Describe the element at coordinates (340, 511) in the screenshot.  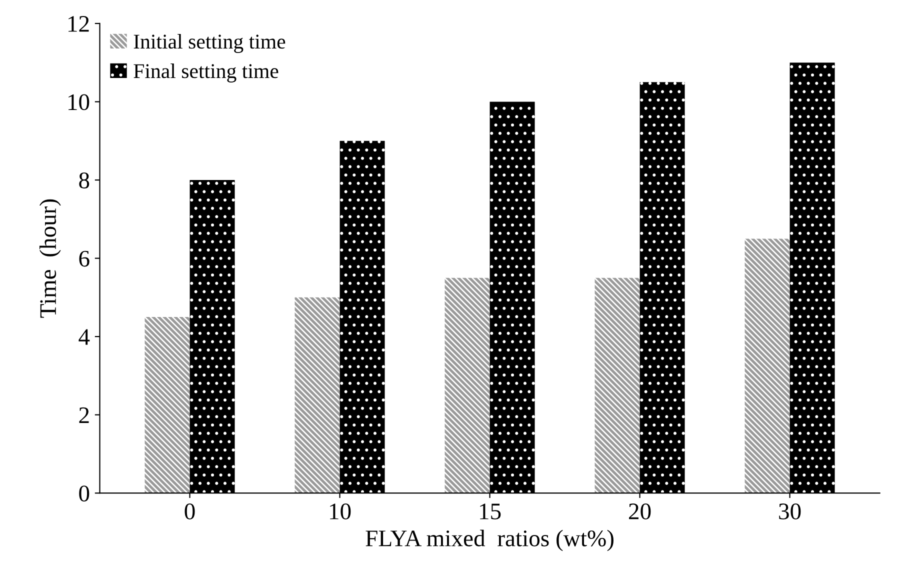
I see `x-tick-label: 10` at that location.